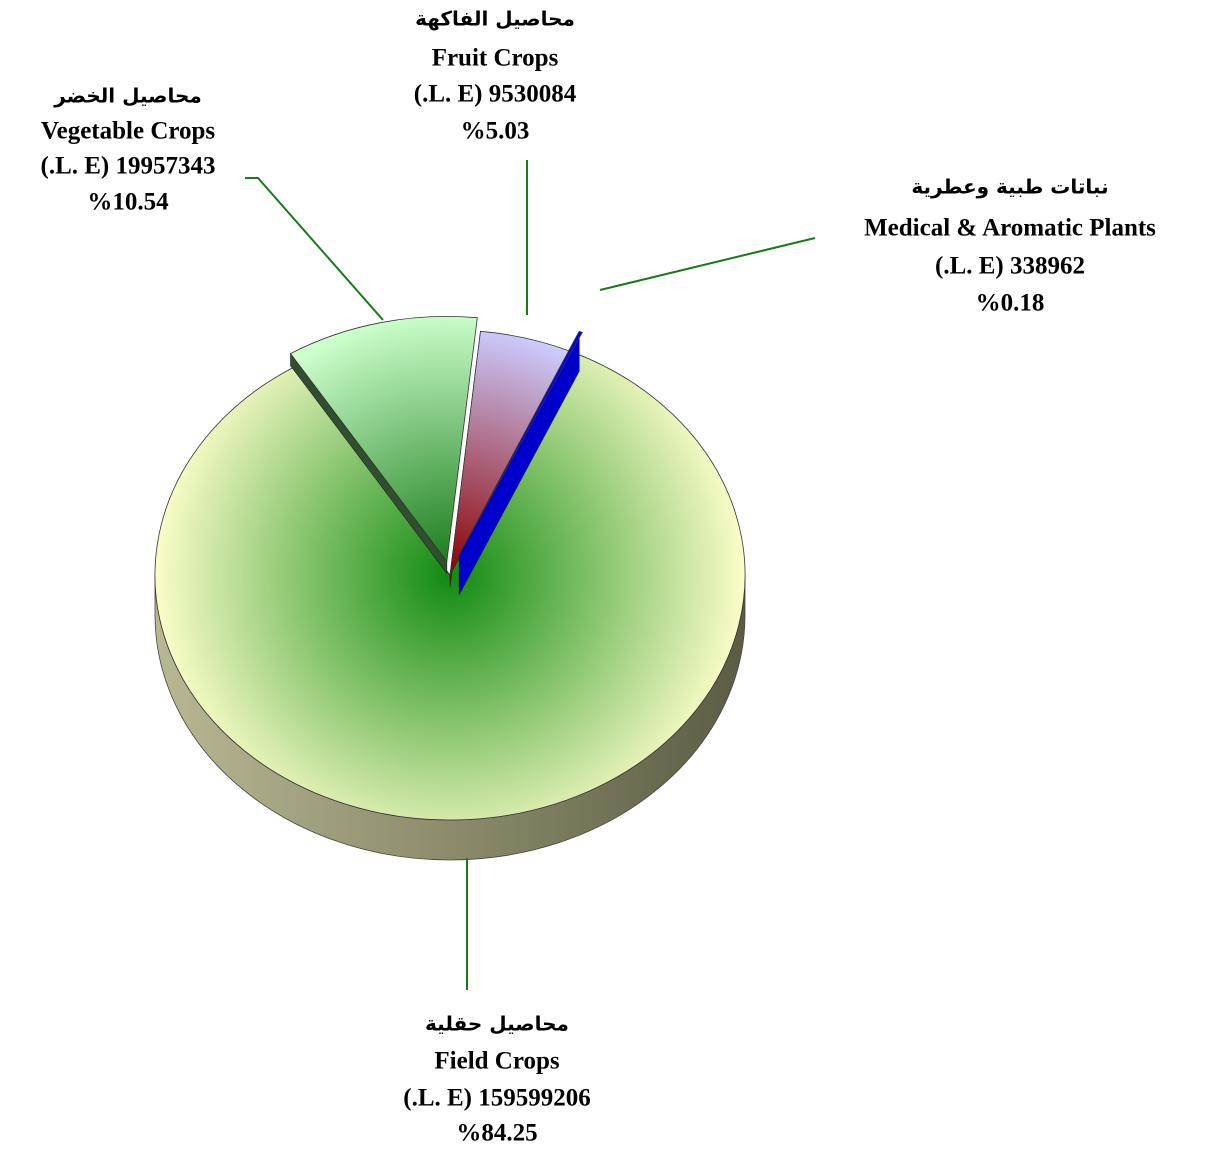 The image size is (1206, 1149). Describe the element at coordinates (1010, 303) in the screenshot. I see `label-percent: %0.18` at that location.